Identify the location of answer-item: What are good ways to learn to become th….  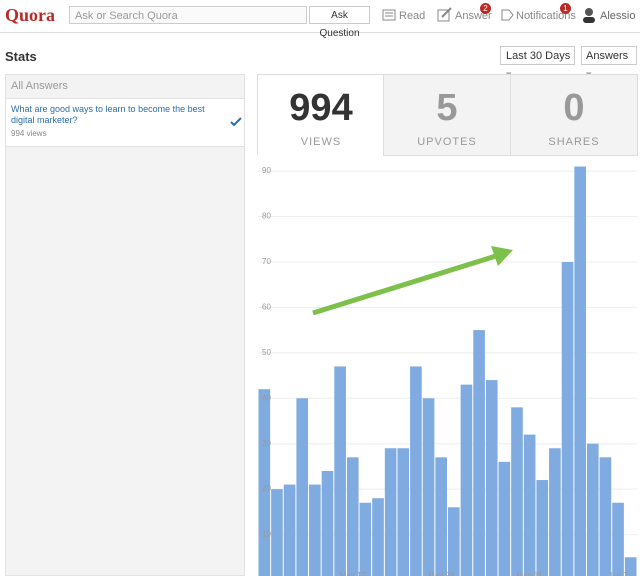
(125, 123).